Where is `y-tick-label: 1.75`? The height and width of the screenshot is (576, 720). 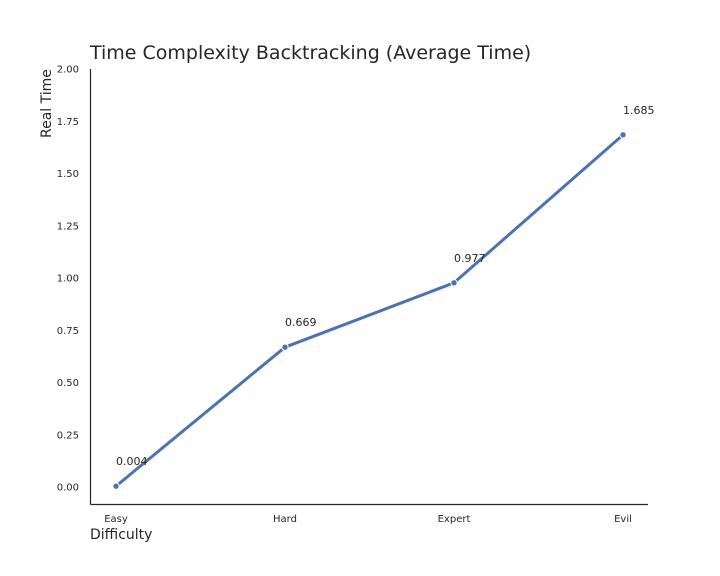
y-tick-label: 1.75 is located at coordinates (68, 122).